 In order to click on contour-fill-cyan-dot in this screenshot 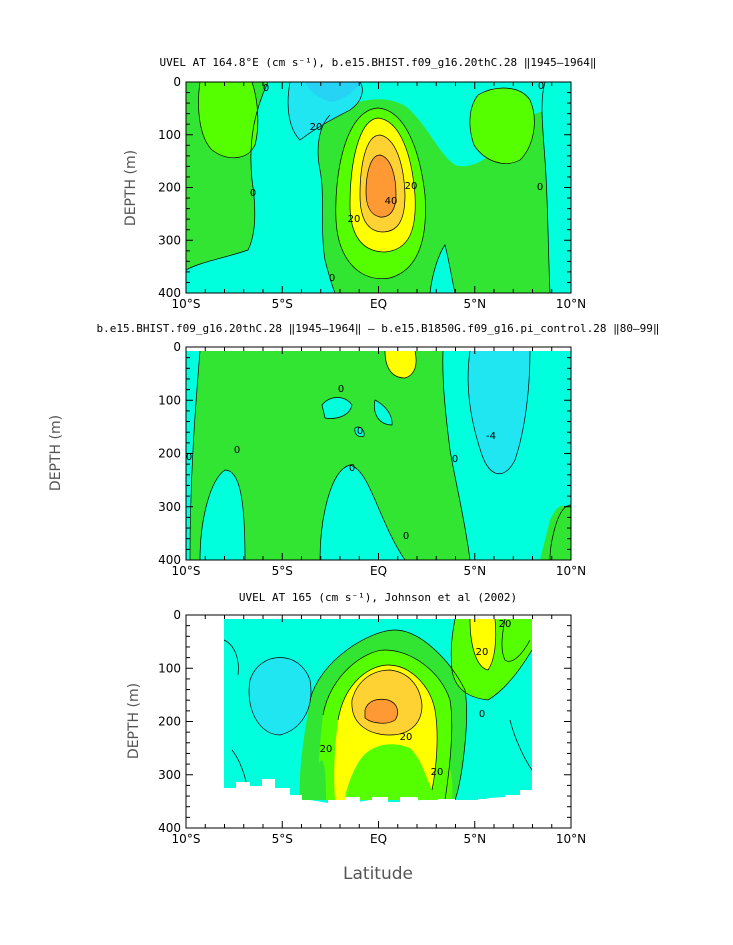, I will do `click(359, 432)`.